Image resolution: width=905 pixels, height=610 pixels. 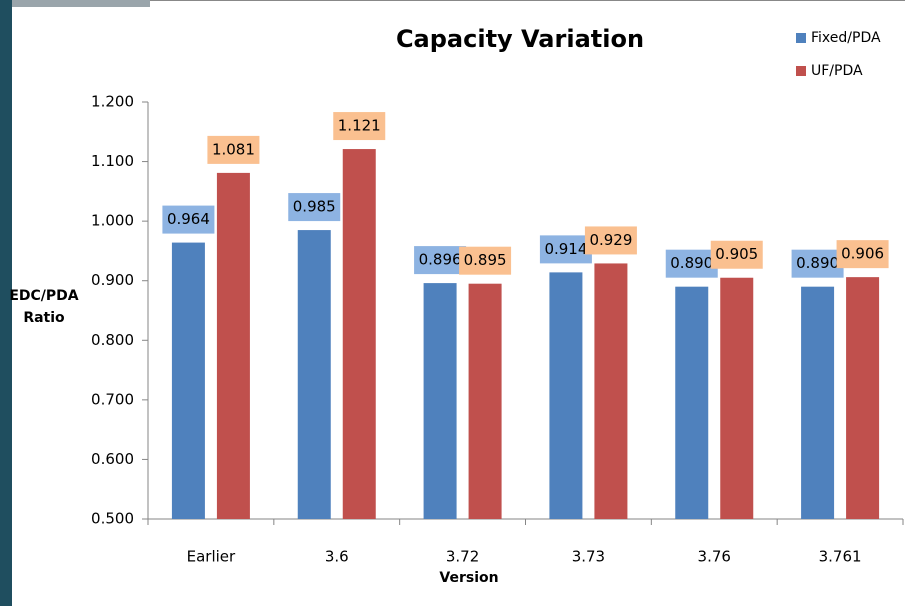 I want to click on x-tick-label: 3.6, so click(x=337, y=557).